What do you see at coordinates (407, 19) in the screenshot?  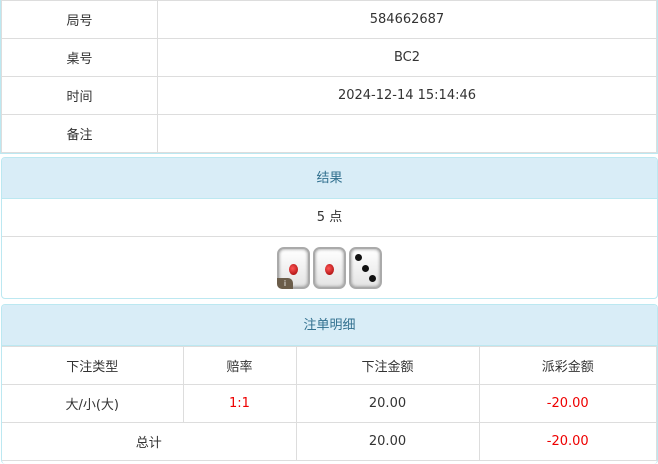 I see `value: 584662687` at bounding box center [407, 19].